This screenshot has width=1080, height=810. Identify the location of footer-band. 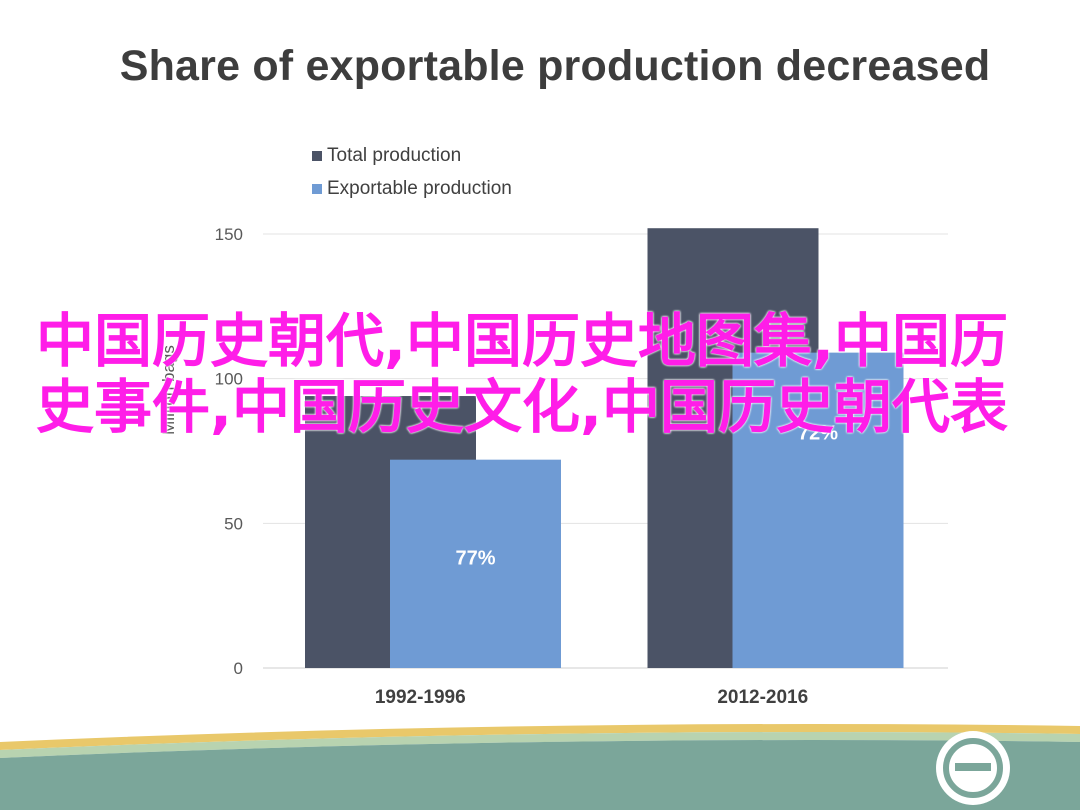
(540, 775).